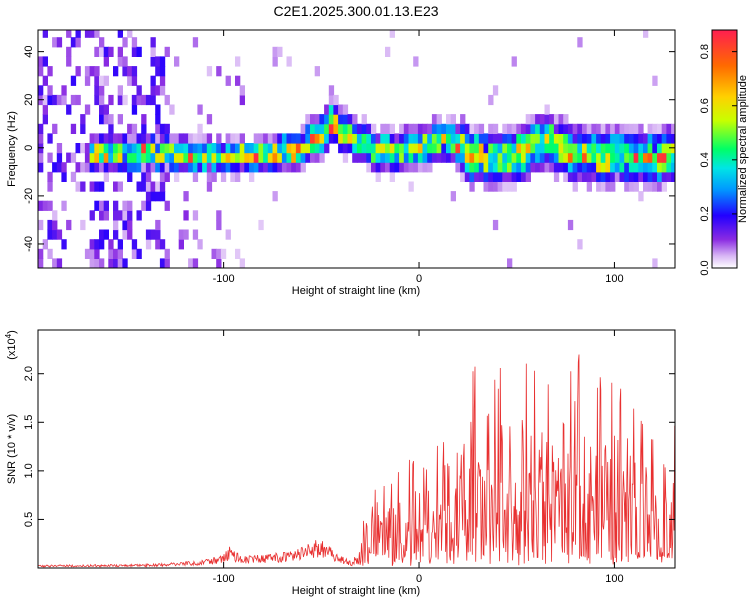 The image size is (750, 600). I want to click on colorbar-tick-label: 0.0, so click(705, 267).